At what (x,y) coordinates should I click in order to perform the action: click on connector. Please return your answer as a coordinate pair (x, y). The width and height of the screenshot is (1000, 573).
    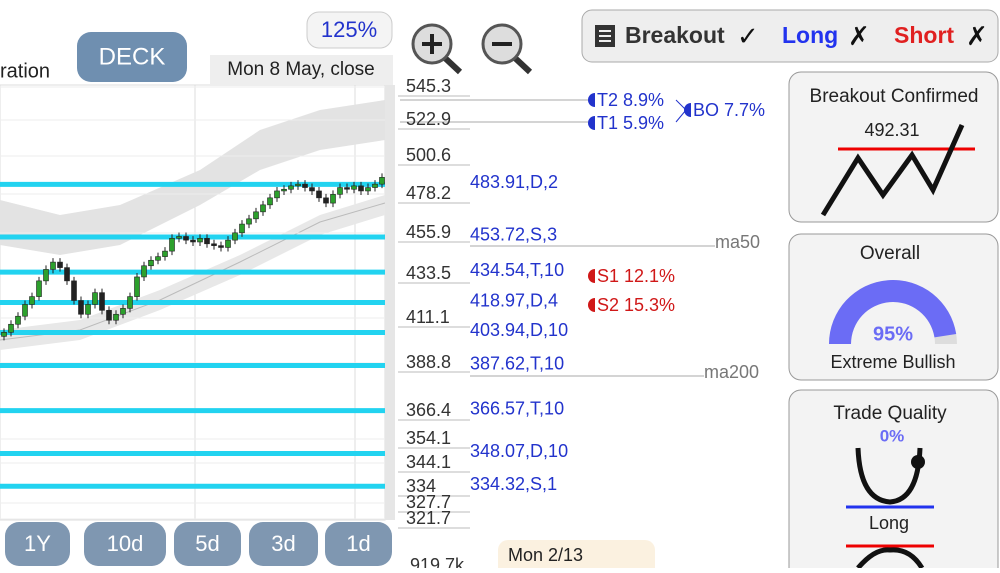
    Looking at the image, I should click on (681, 105).